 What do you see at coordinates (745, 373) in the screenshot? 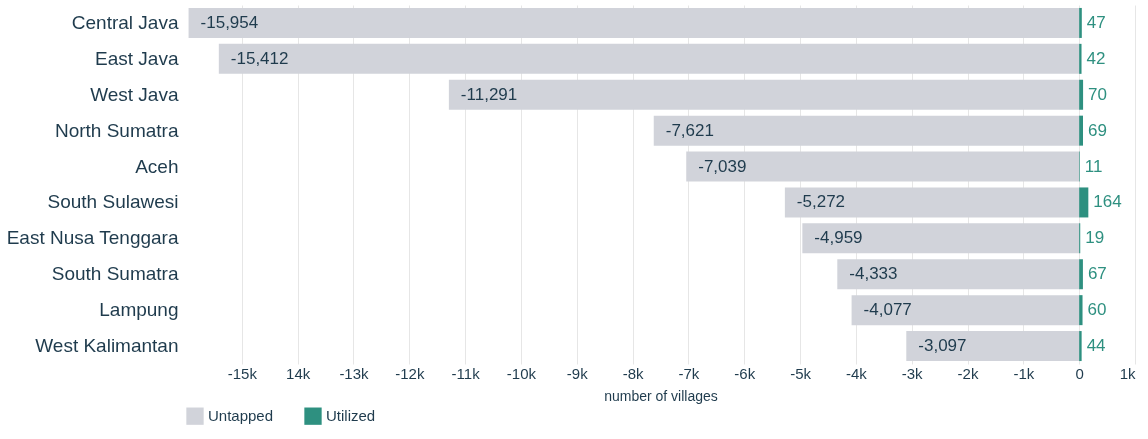
I see `x-tick-label: -6k` at bounding box center [745, 373].